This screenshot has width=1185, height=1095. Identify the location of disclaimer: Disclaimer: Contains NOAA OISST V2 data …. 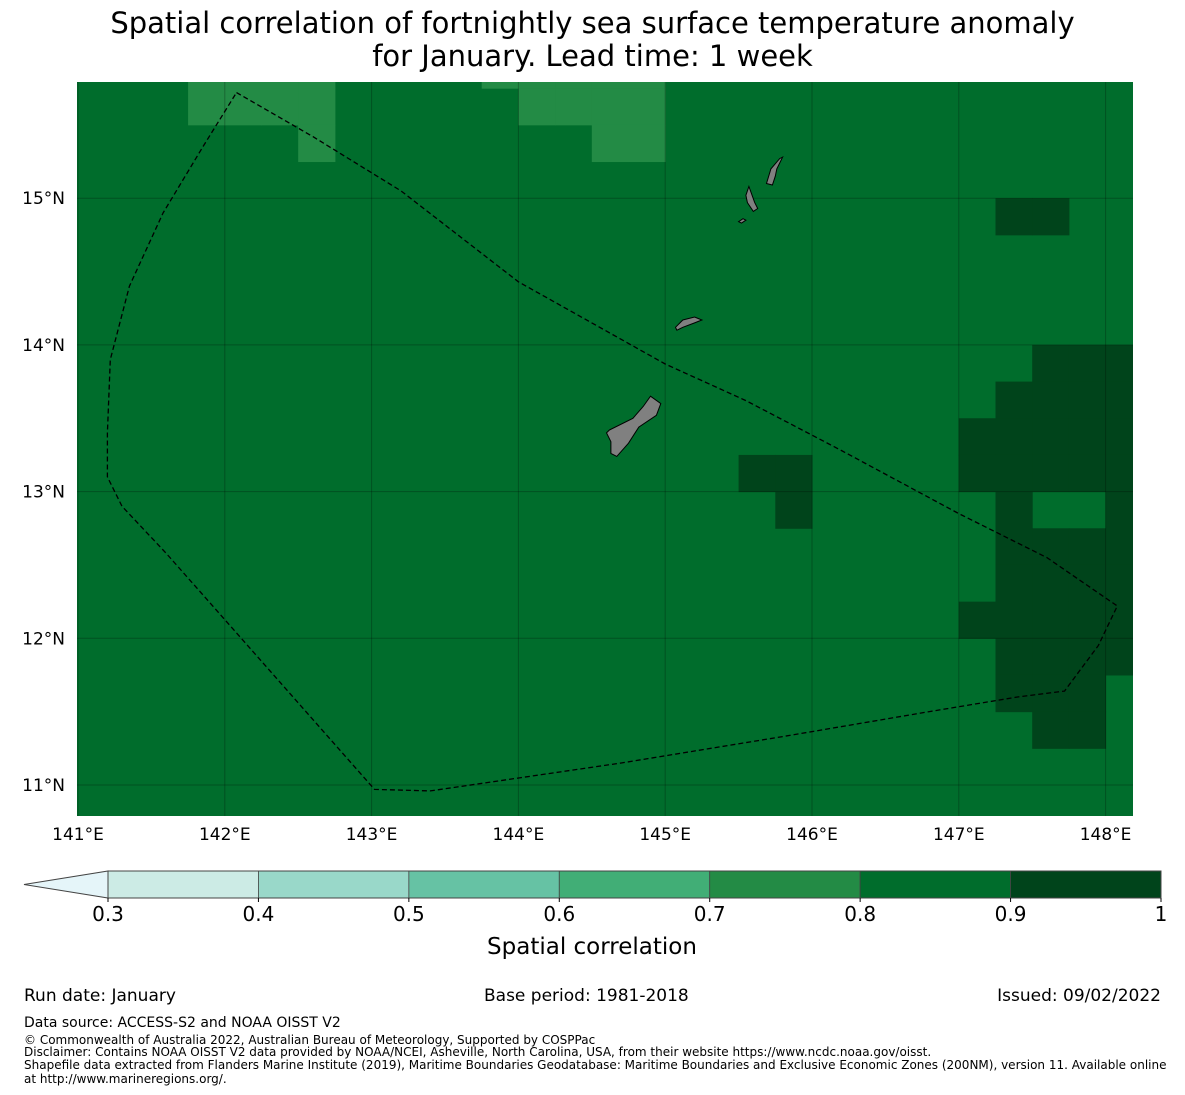
(478, 1052).